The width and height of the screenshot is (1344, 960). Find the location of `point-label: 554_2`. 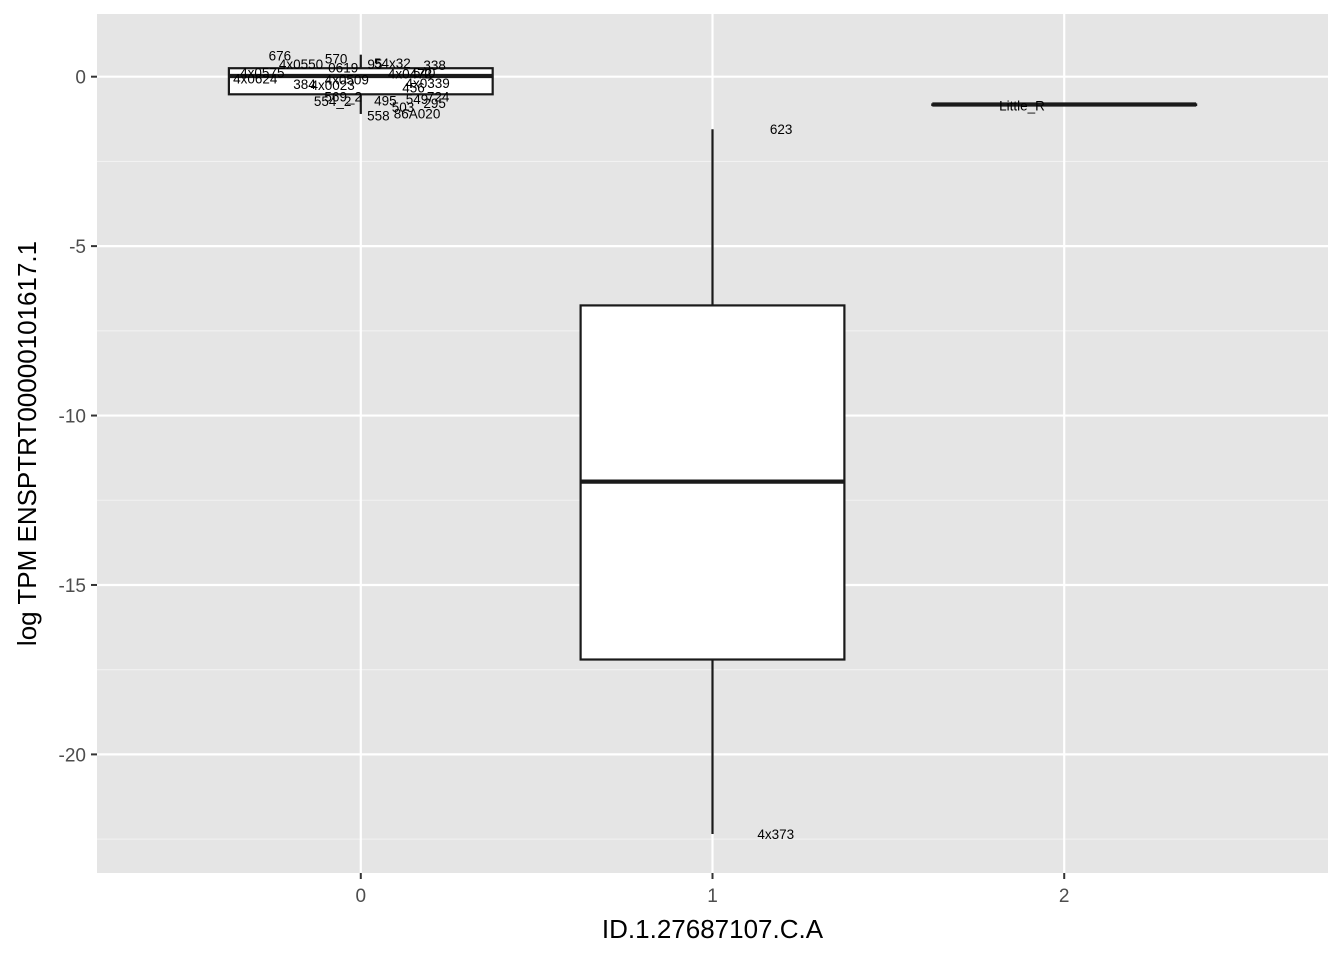

point-label: 554_2 is located at coordinates (333, 101).